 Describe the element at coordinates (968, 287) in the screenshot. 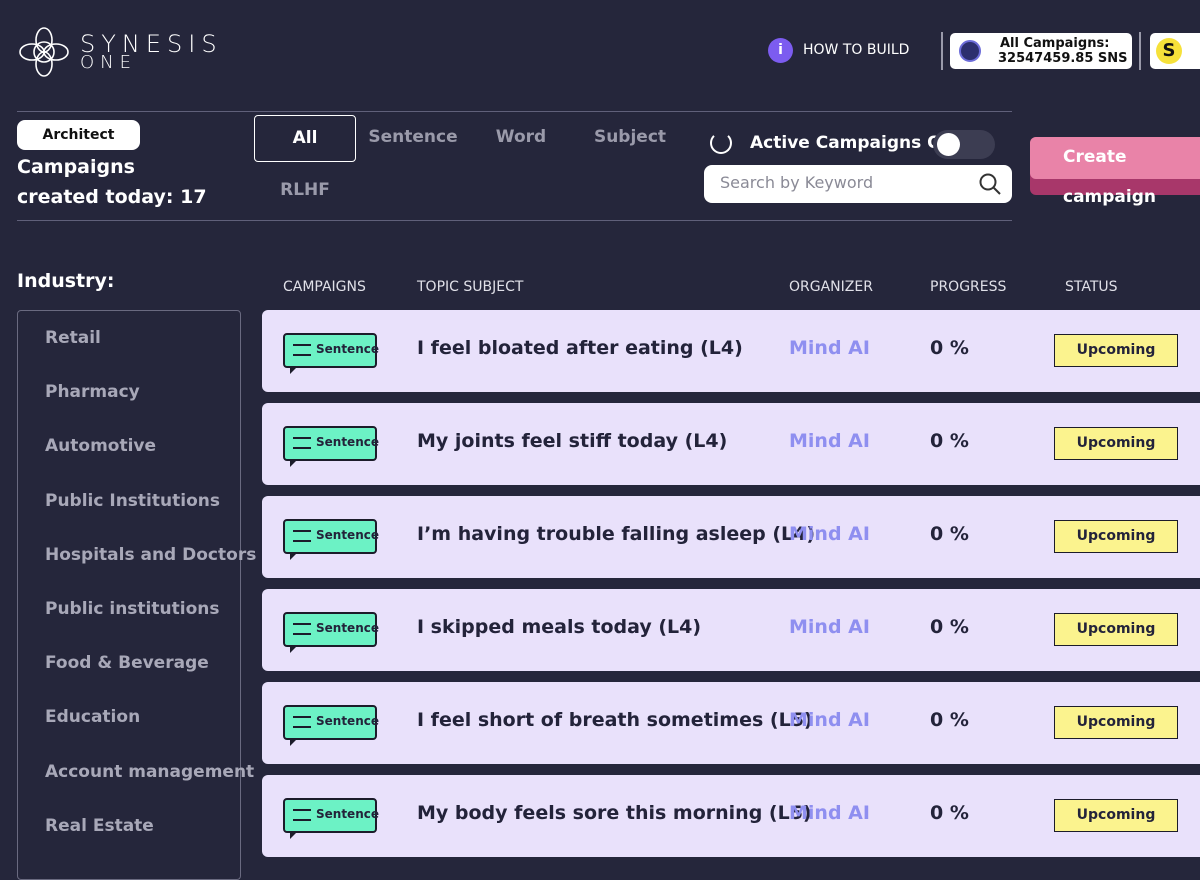

I see `column-header: PROGRESS` at that location.